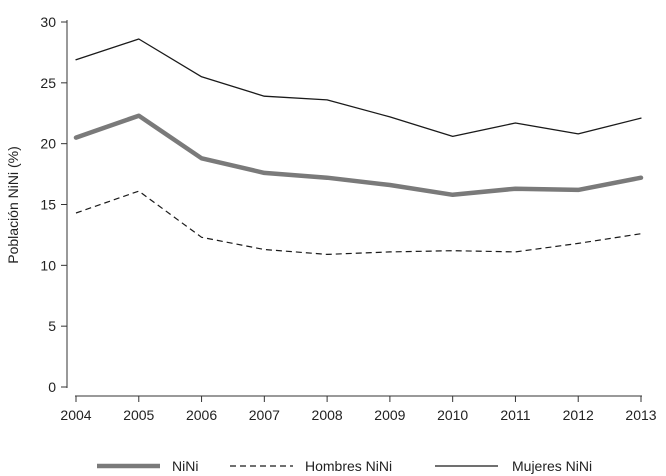 The image size is (666, 476). I want to click on x-tick-label: 2009, so click(389, 415).